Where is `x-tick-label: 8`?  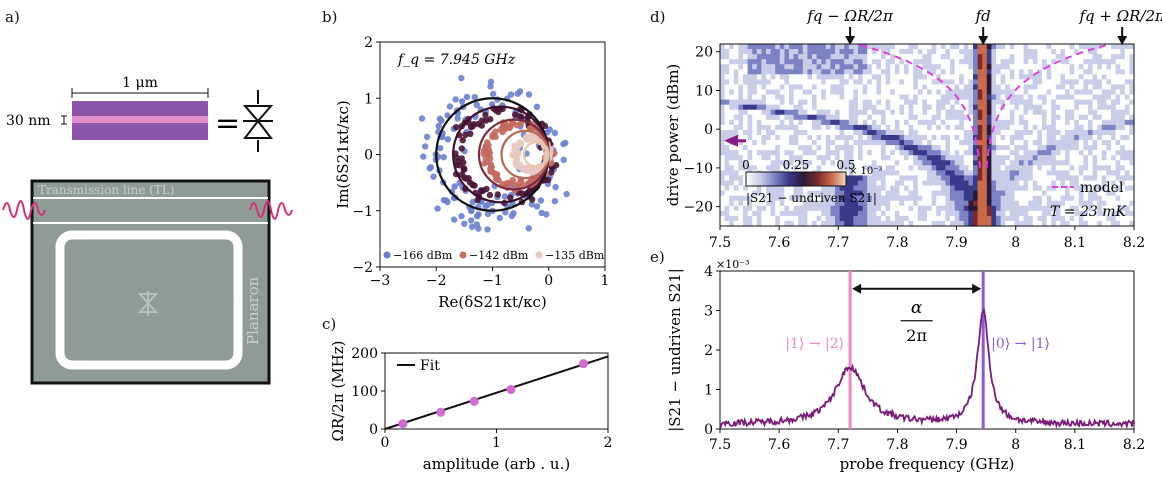
x-tick-label: 8 is located at coordinates (1015, 445).